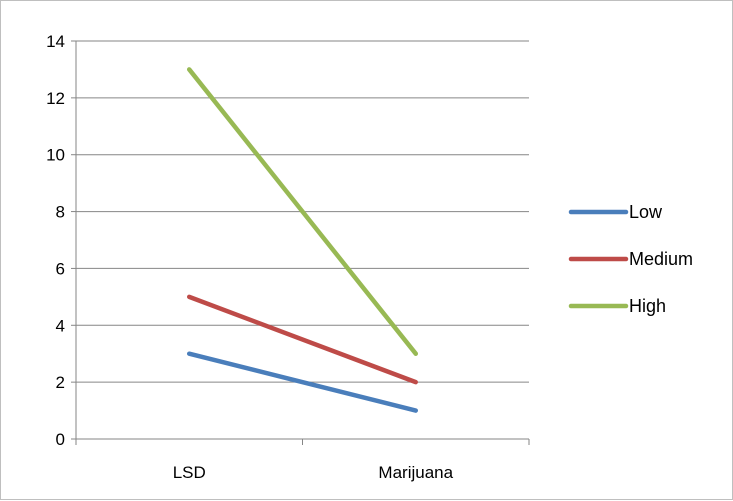 The height and width of the screenshot is (501, 733). What do you see at coordinates (60, 212) in the screenshot?
I see `y-tick-label: 8` at bounding box center [60, 212].